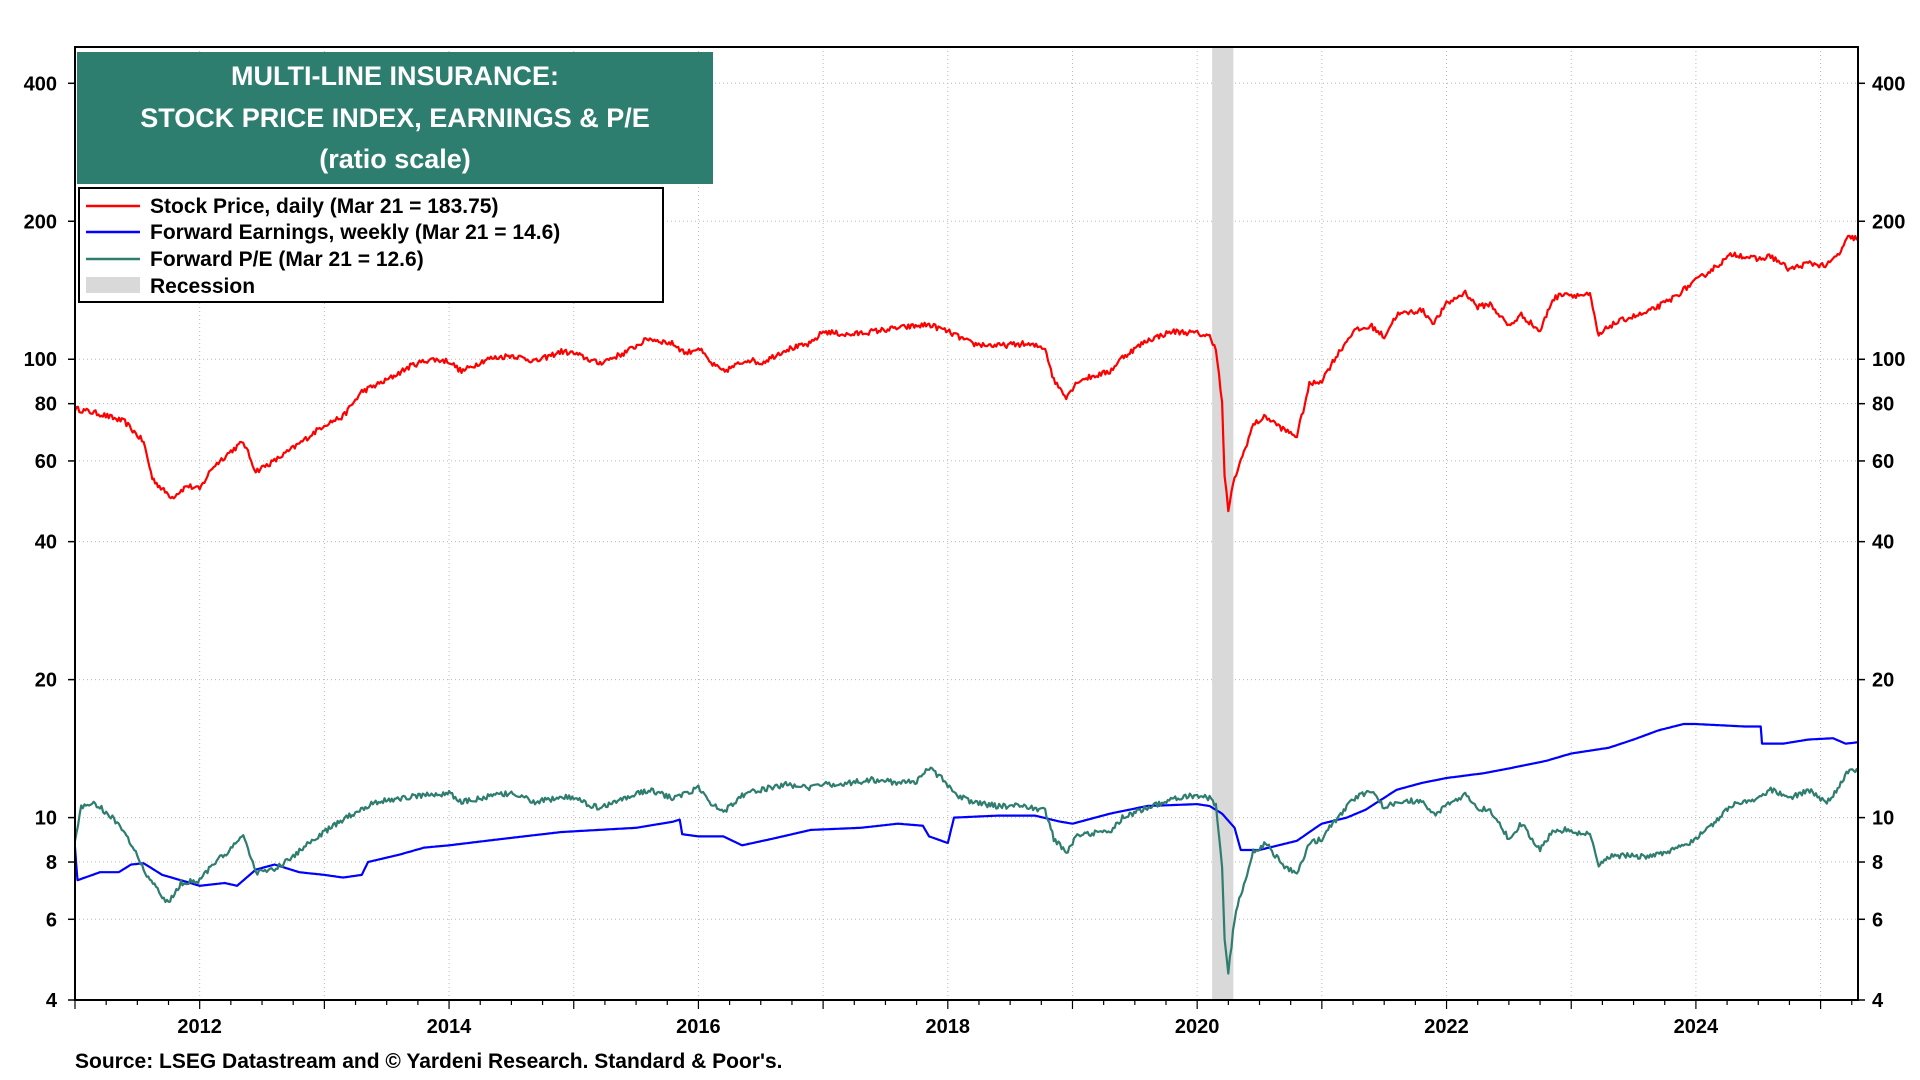  Describe the element at coordinates (40, 360) in the screenshot. I see `y-tick-label-left: 100` at that location.